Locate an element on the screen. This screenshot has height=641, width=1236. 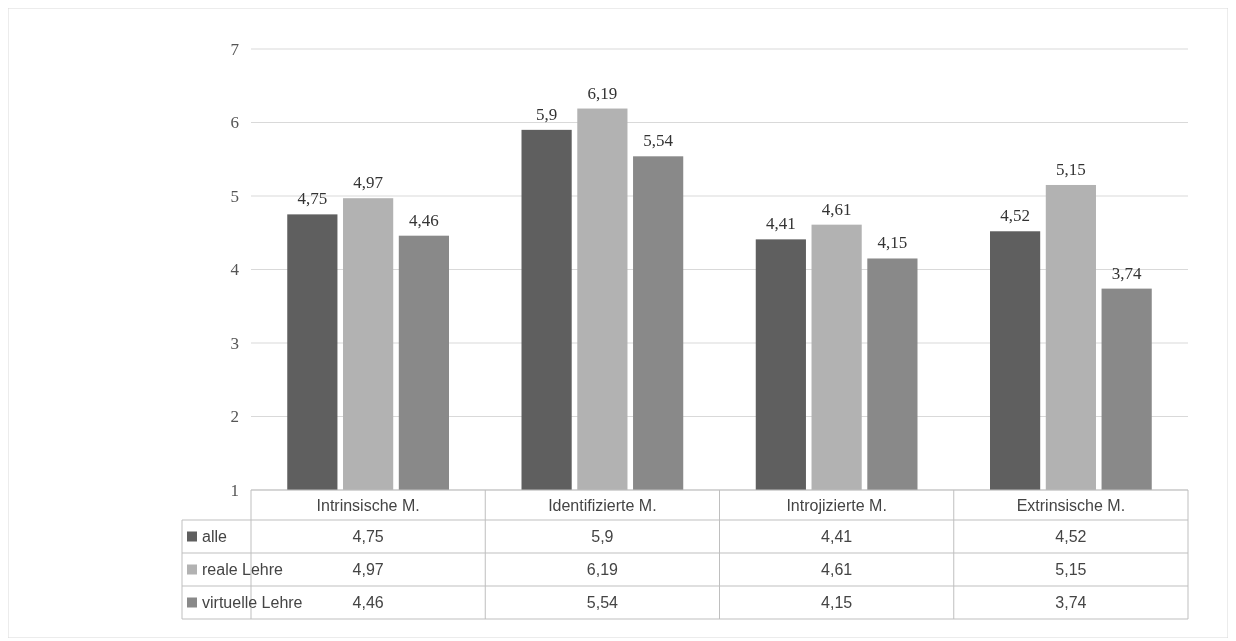
data-label: 4,97 is located at coordinates (368, 570).